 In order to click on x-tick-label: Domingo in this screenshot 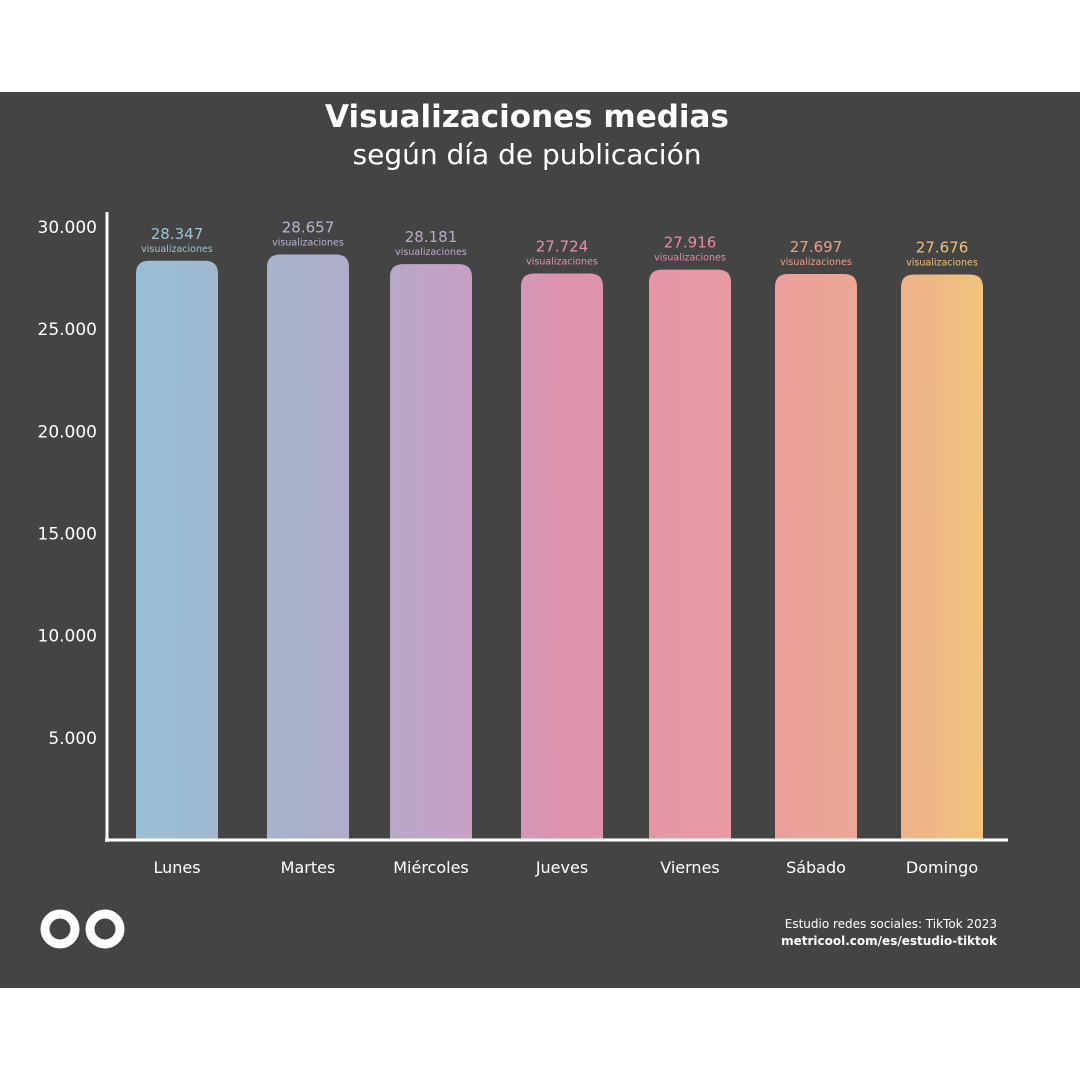, I will do `click(942, 867)`.